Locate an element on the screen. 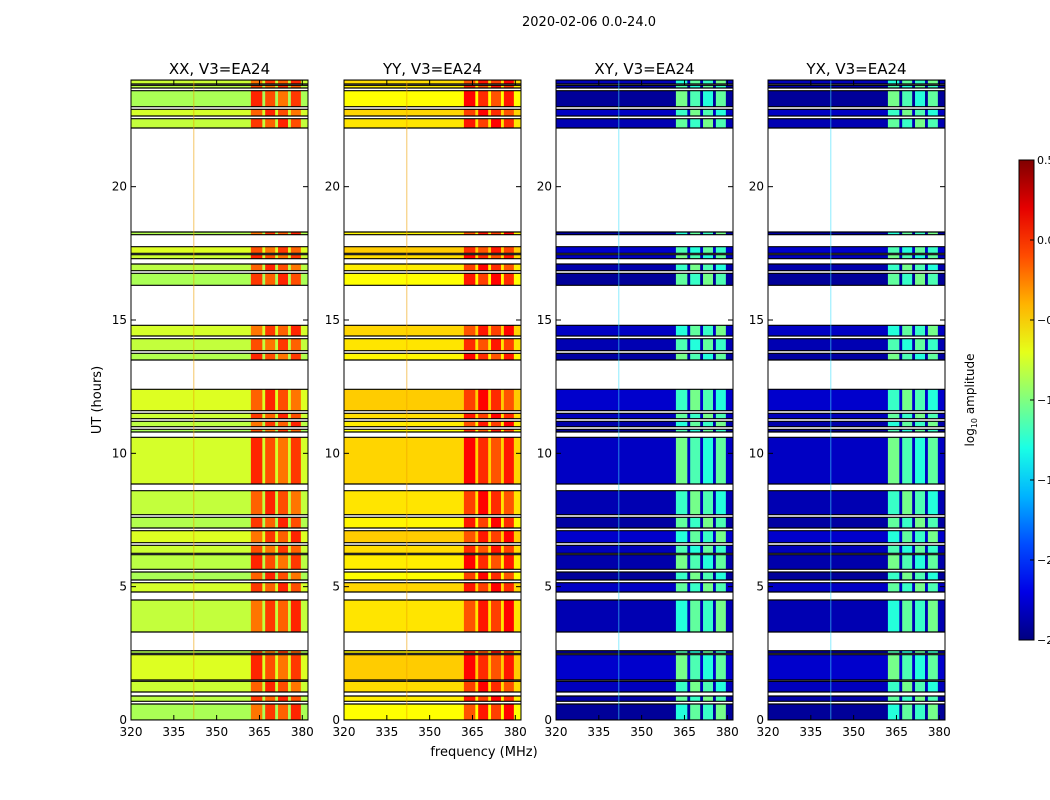 The width and height of the screenshot is (1050, 800). x-tick-label: 380 is located at coordinates (939, 732).